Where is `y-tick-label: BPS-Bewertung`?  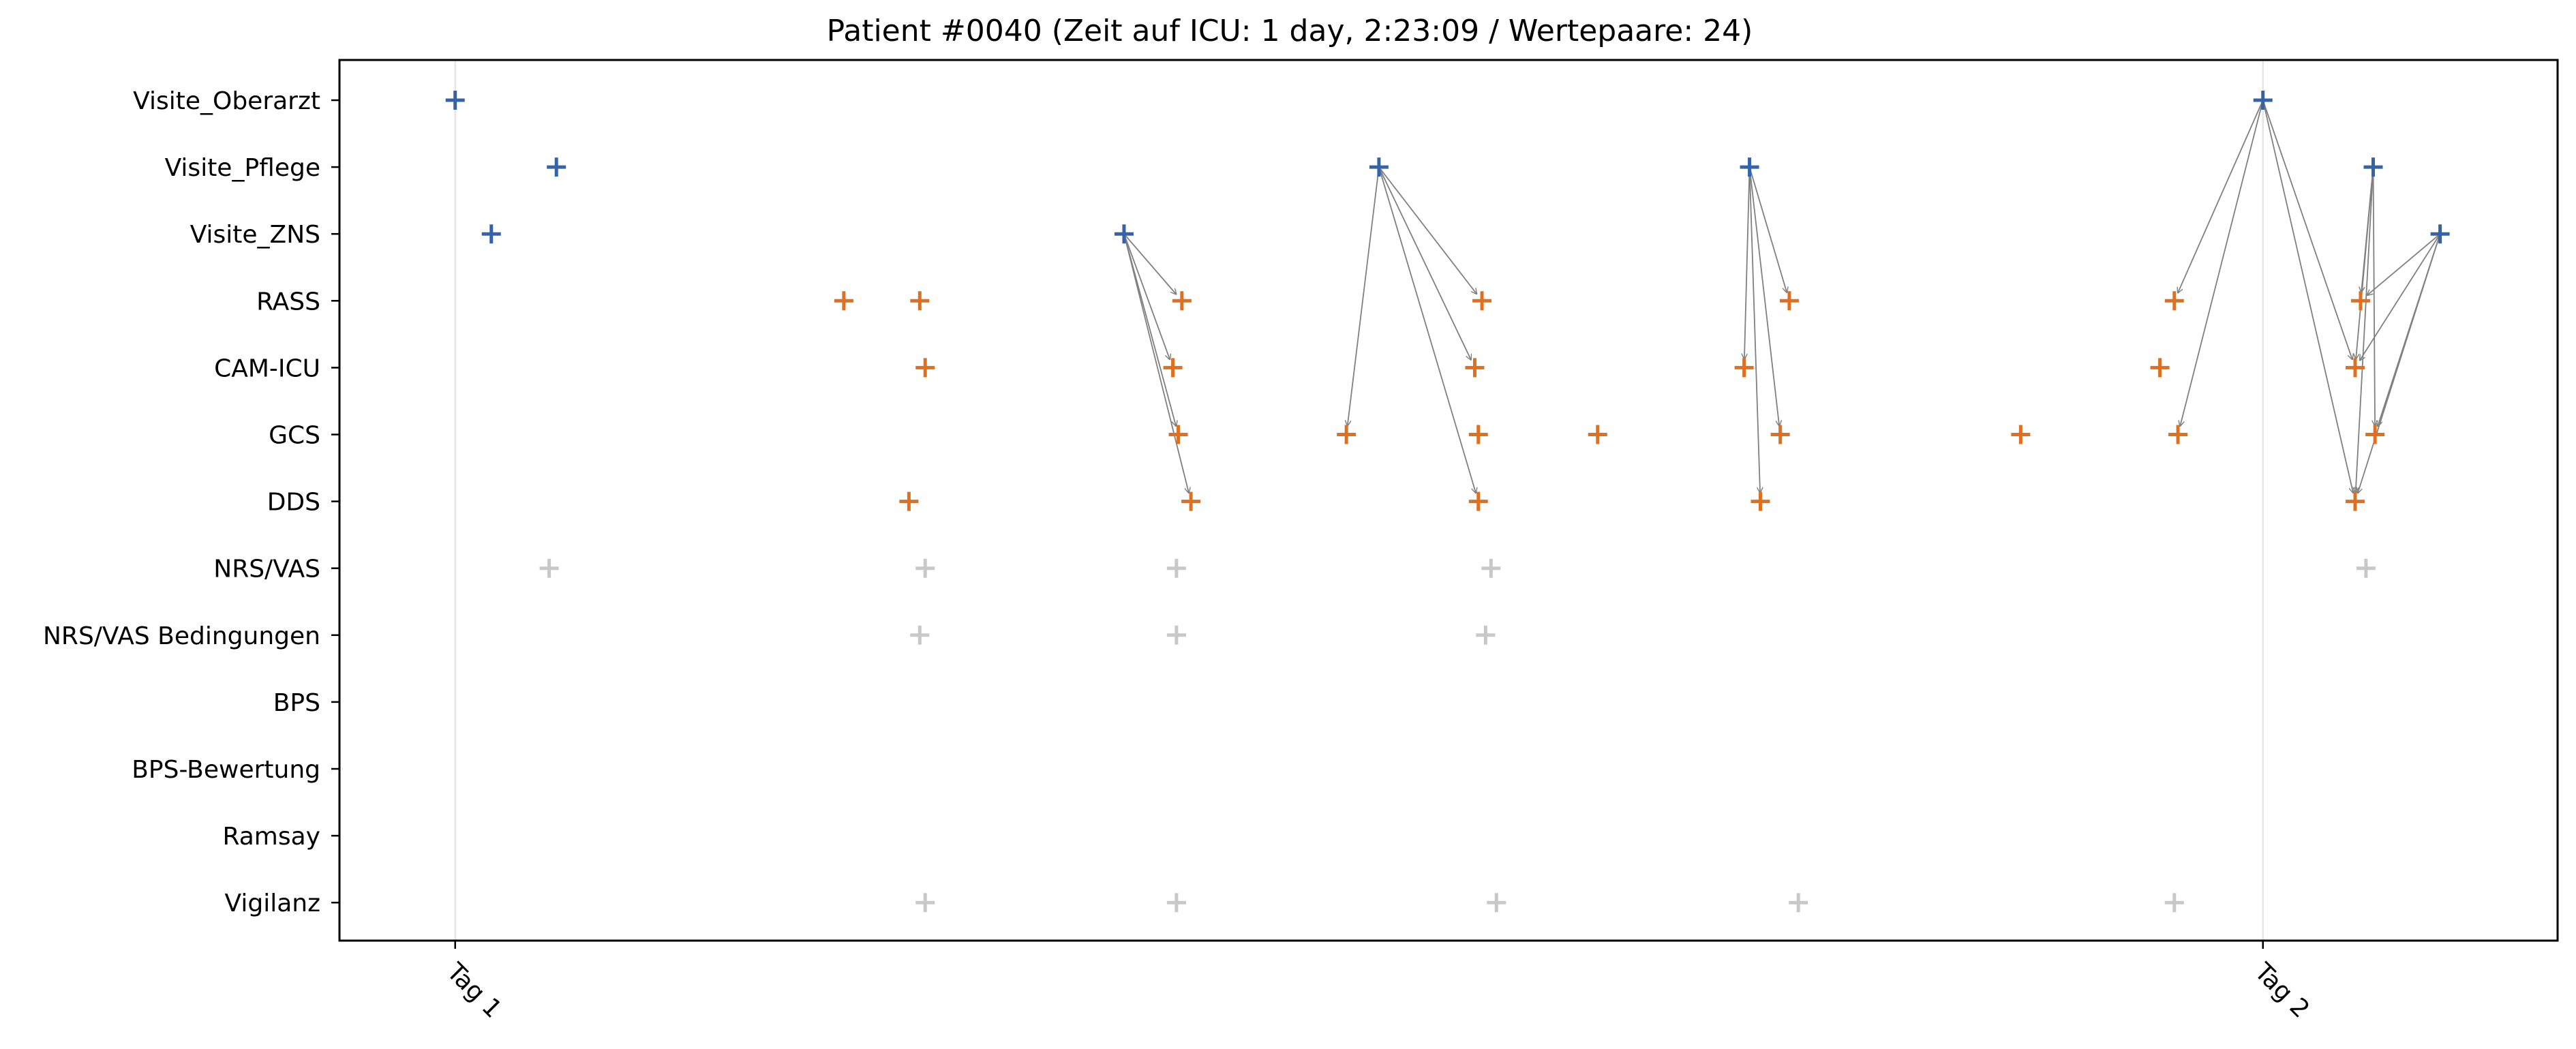
y-tick-label: BPS-Bewertung is located at coordinates (226, 770).